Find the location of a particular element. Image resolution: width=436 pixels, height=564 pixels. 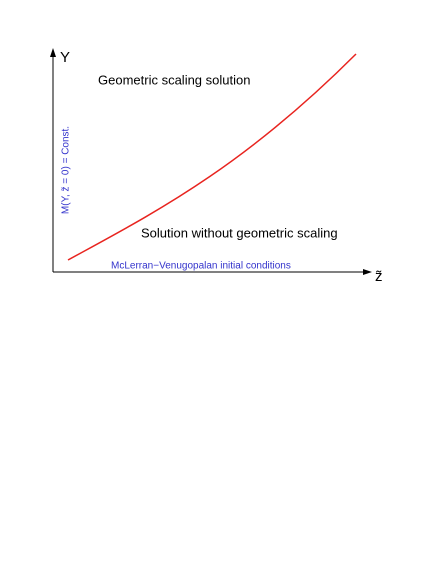

boundary-annotation: M(Y, z̃ = 0) = Const. is located at coordinates (66, 170).